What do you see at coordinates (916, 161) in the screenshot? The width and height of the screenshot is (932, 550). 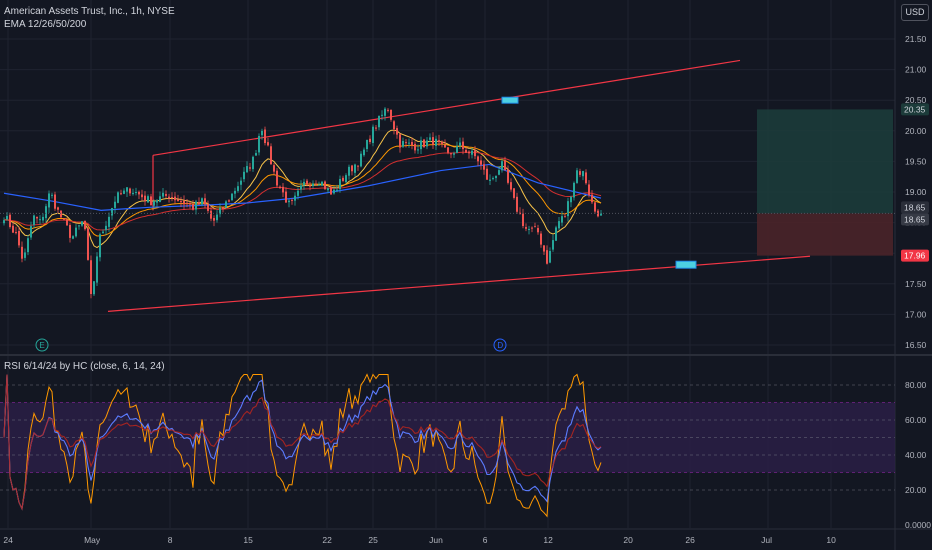 I see `price-tick-label: 19.50` at bounding box center [916, 161].